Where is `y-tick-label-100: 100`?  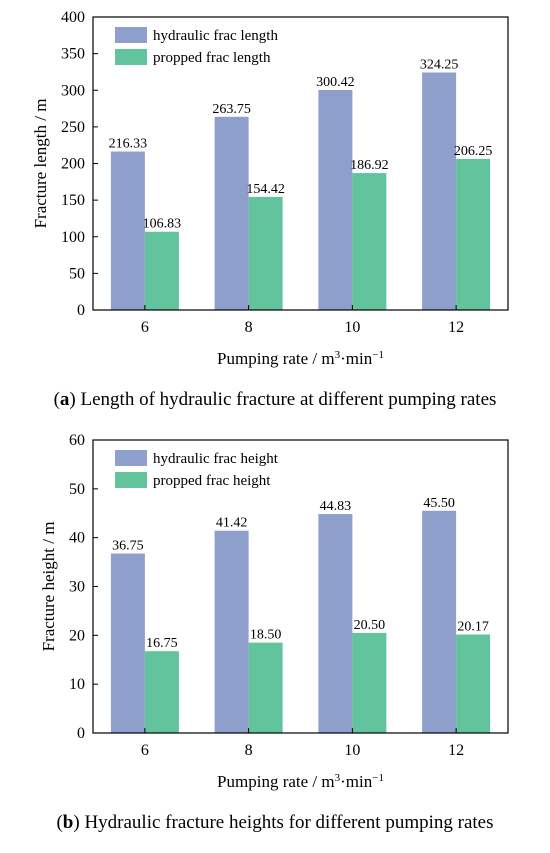 y-tick-label-100: 100 is located at coordinates (73, 237).